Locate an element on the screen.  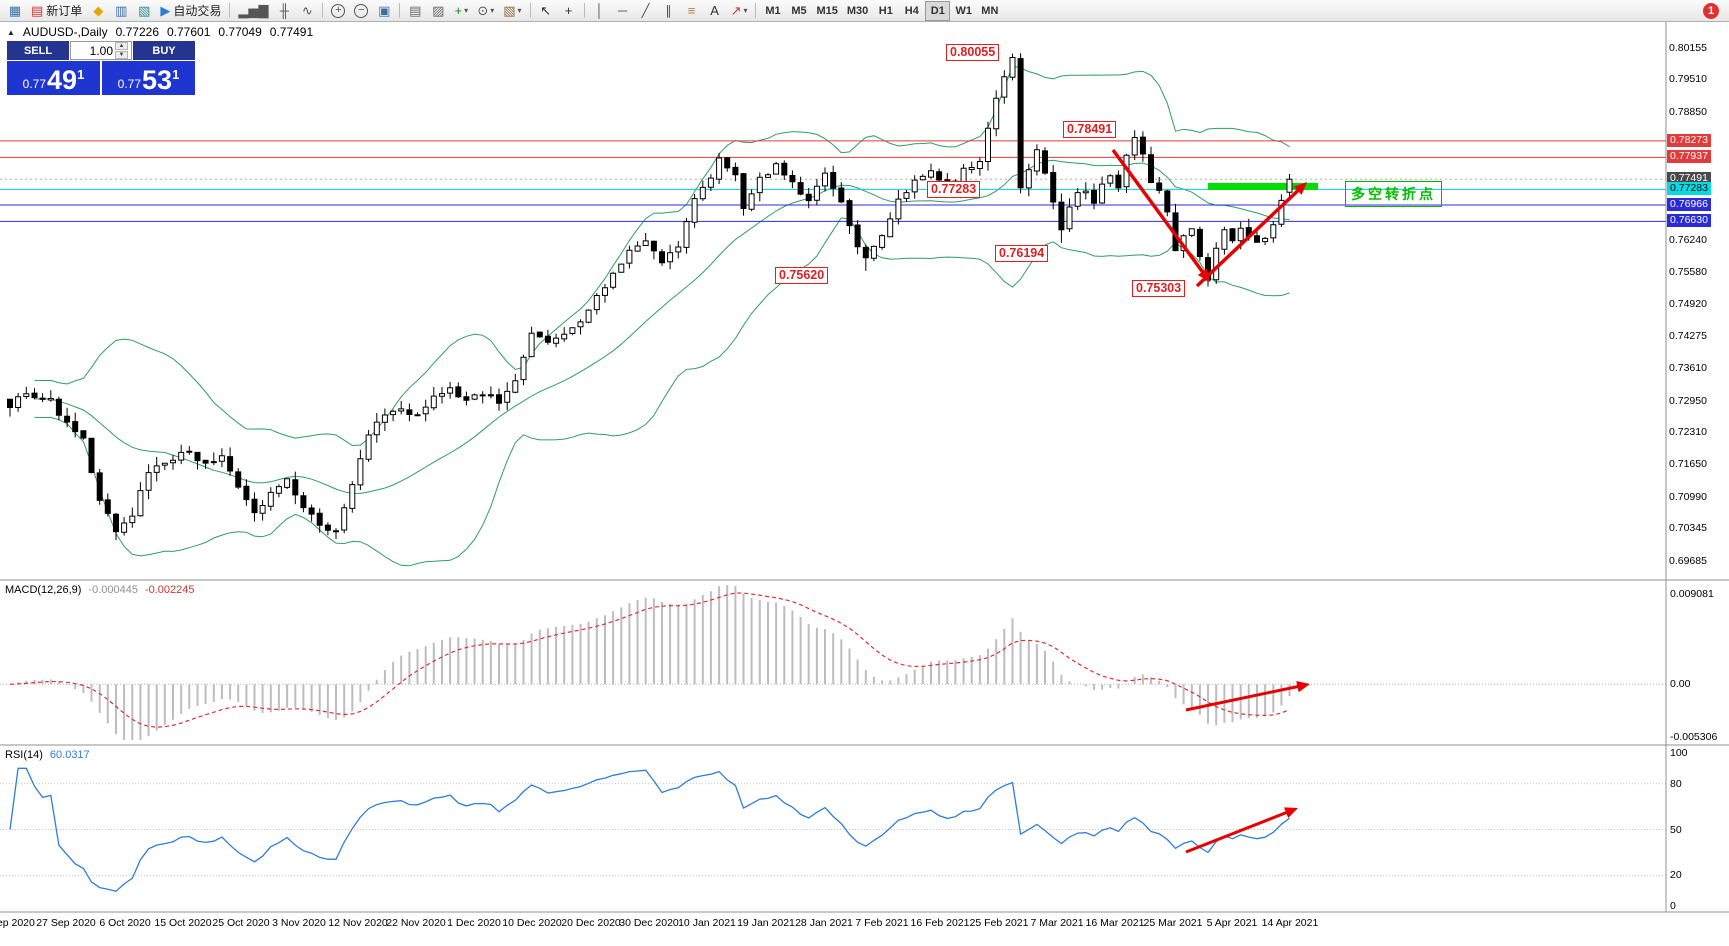
price-axis-label: 0.74275 is located at coordinates (1688, 336).